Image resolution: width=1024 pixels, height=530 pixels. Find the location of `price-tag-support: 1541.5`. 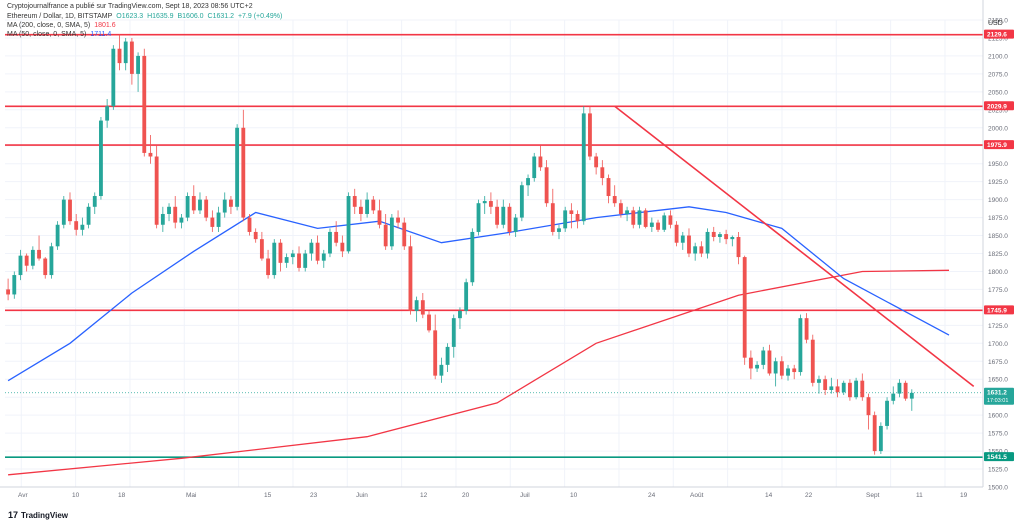

price-tag-support: 1541.5 is located at coordinates (999, 457).